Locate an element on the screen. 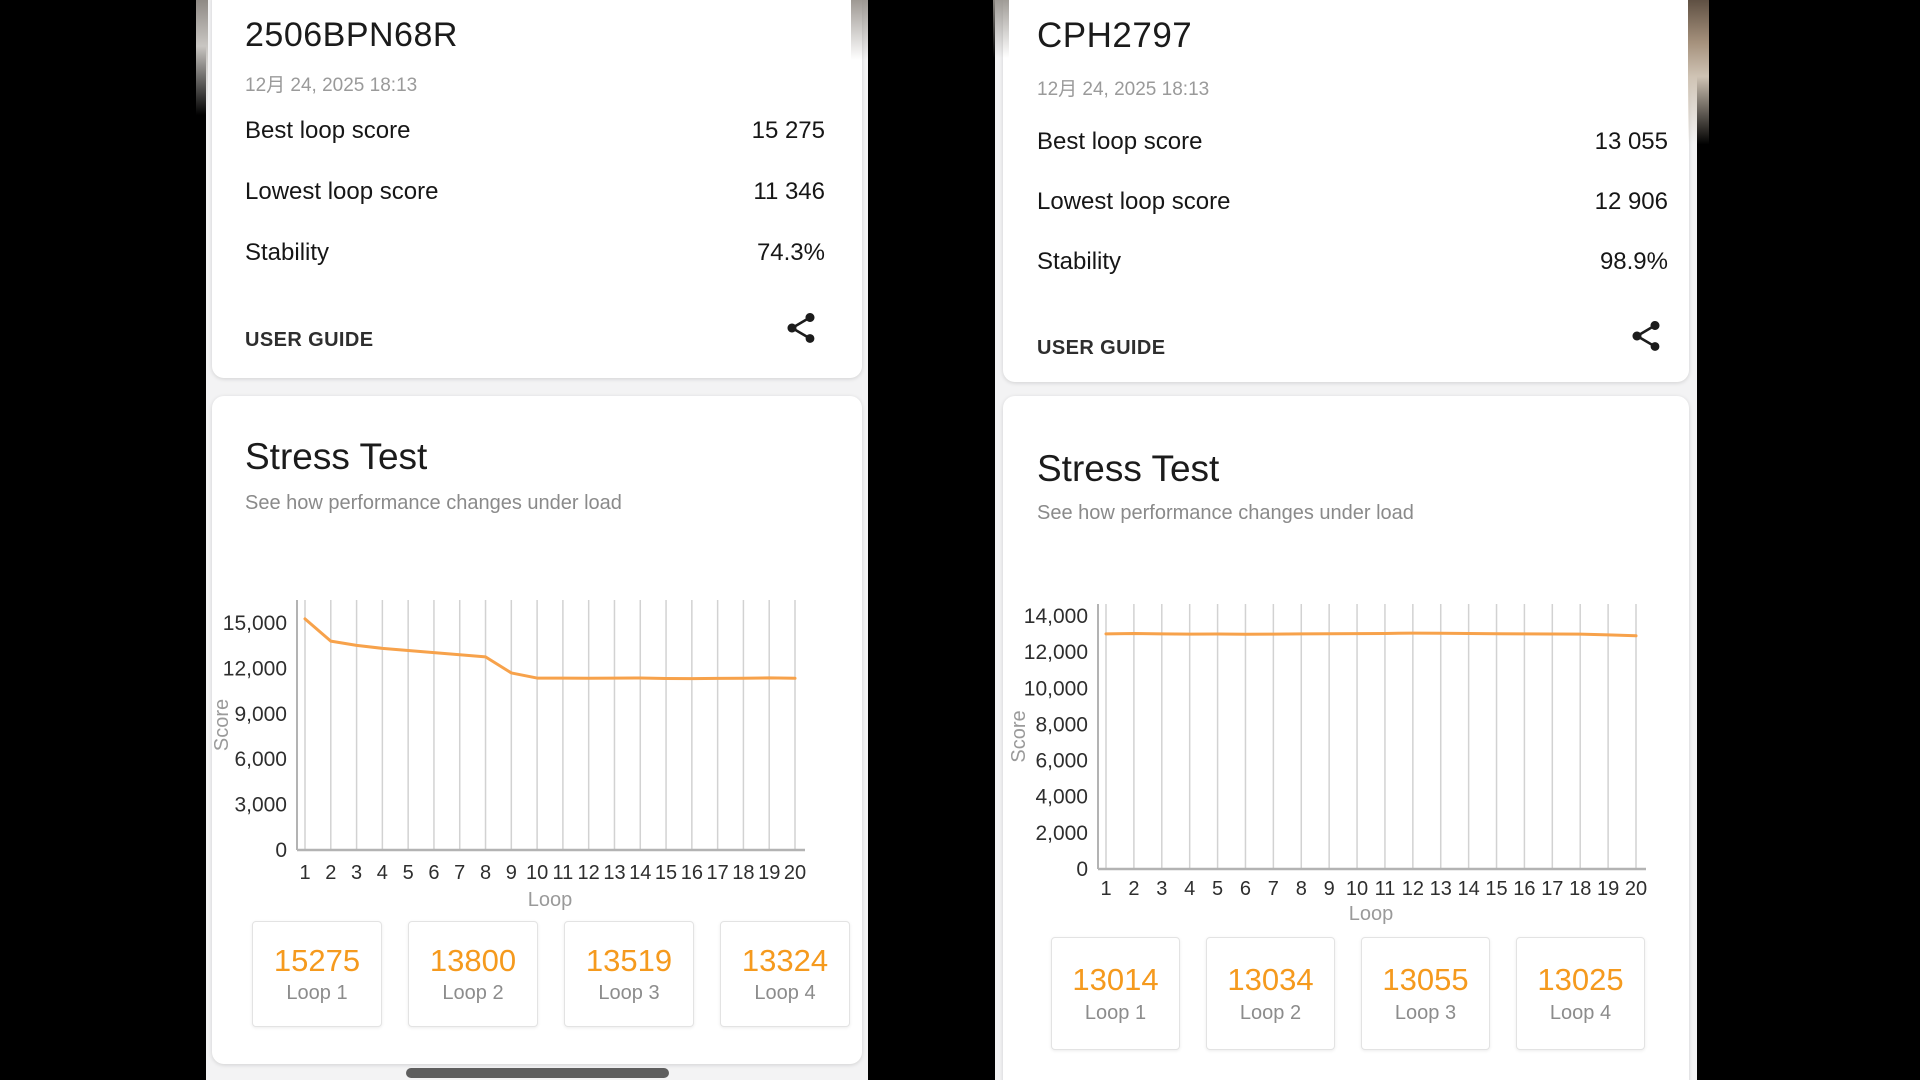 Image resolution: width=1920 pixels, height=1080 pixels. y-axis-tick: 12,000 is located at coordinates (1056, 652).